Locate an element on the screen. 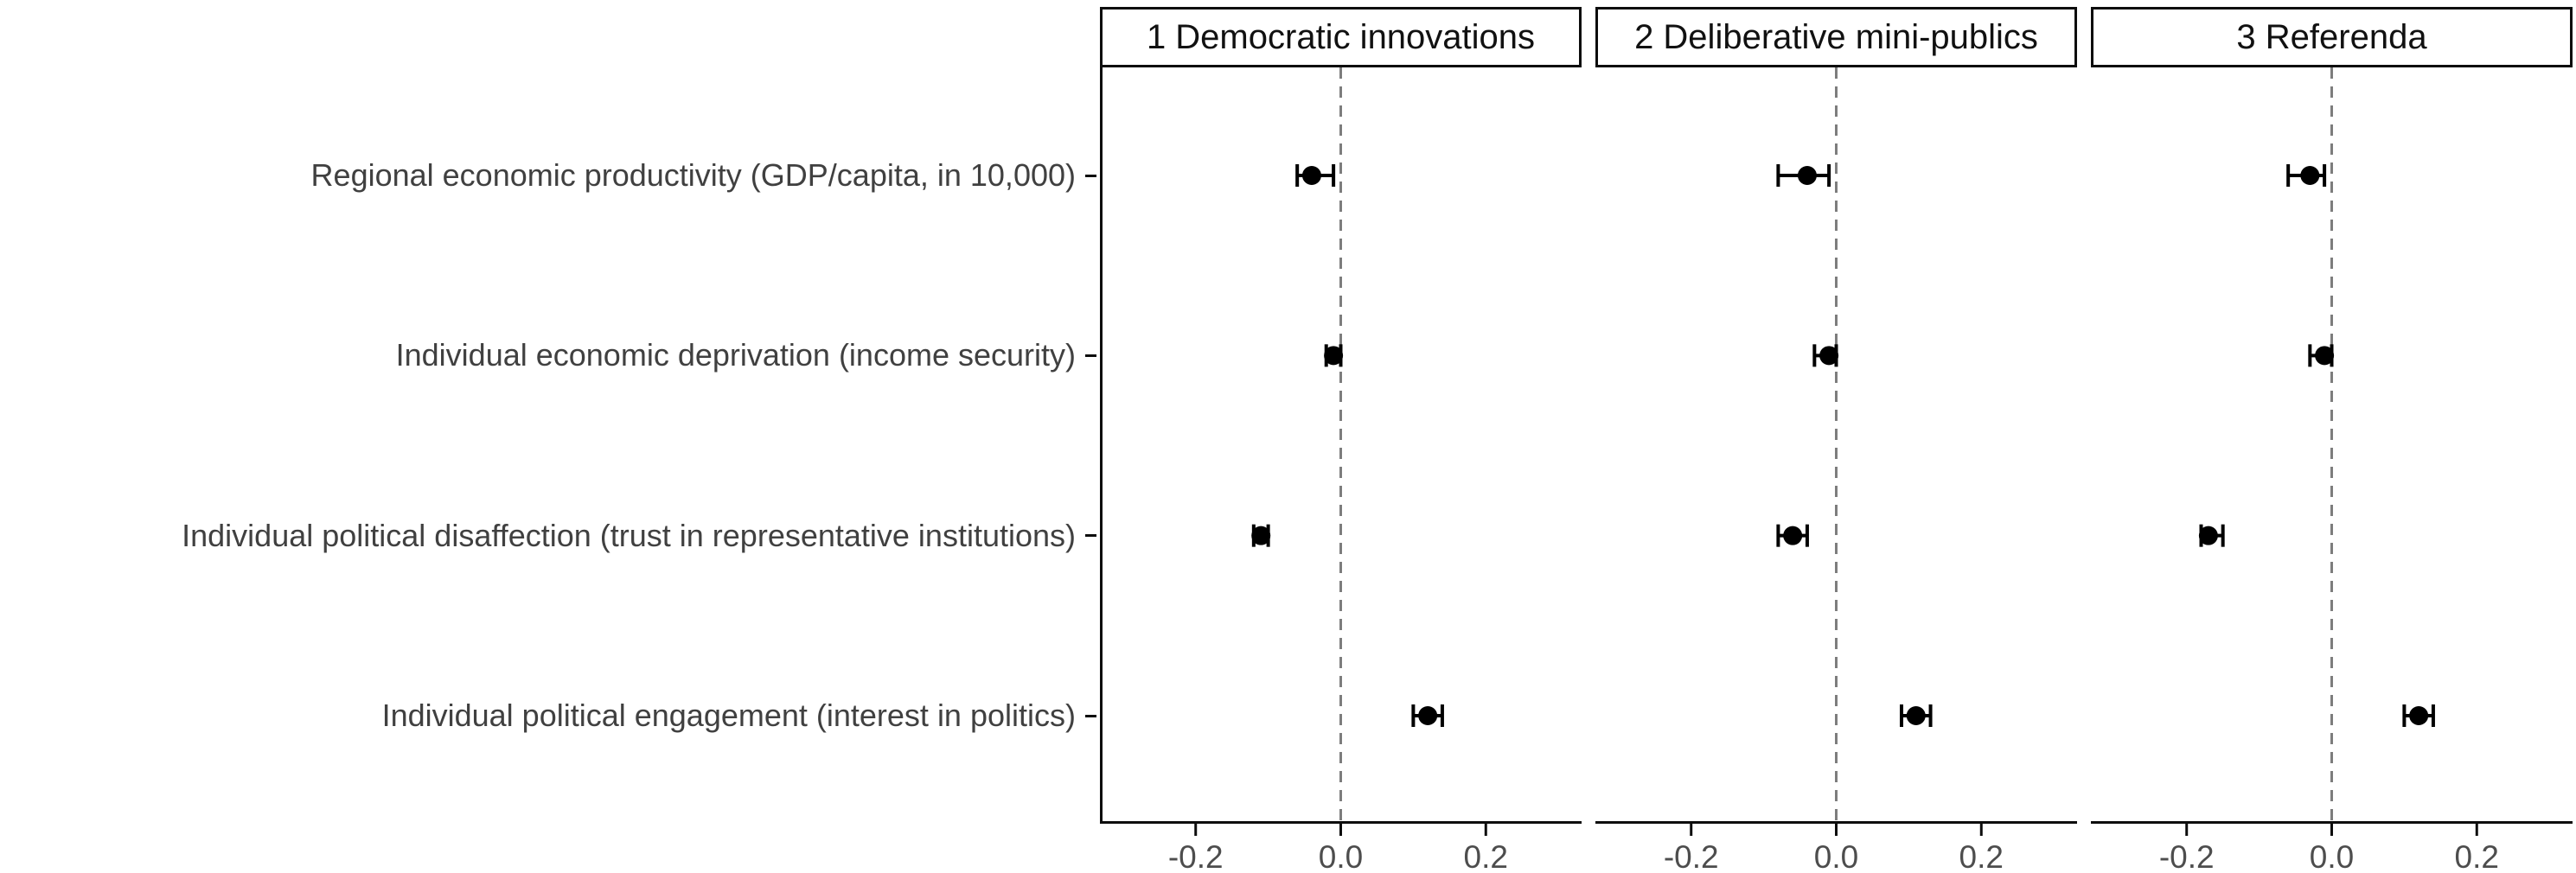 The image size is (2576, 873). facet-strip: 3 Referenda is located at coordinates (2332, 37).